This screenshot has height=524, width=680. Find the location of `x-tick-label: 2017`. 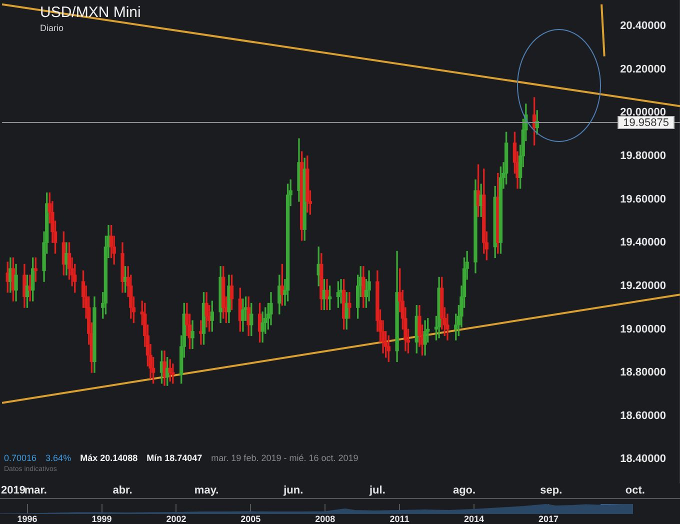

x-tick-label: 2017 is located at coordinates (548, 519).